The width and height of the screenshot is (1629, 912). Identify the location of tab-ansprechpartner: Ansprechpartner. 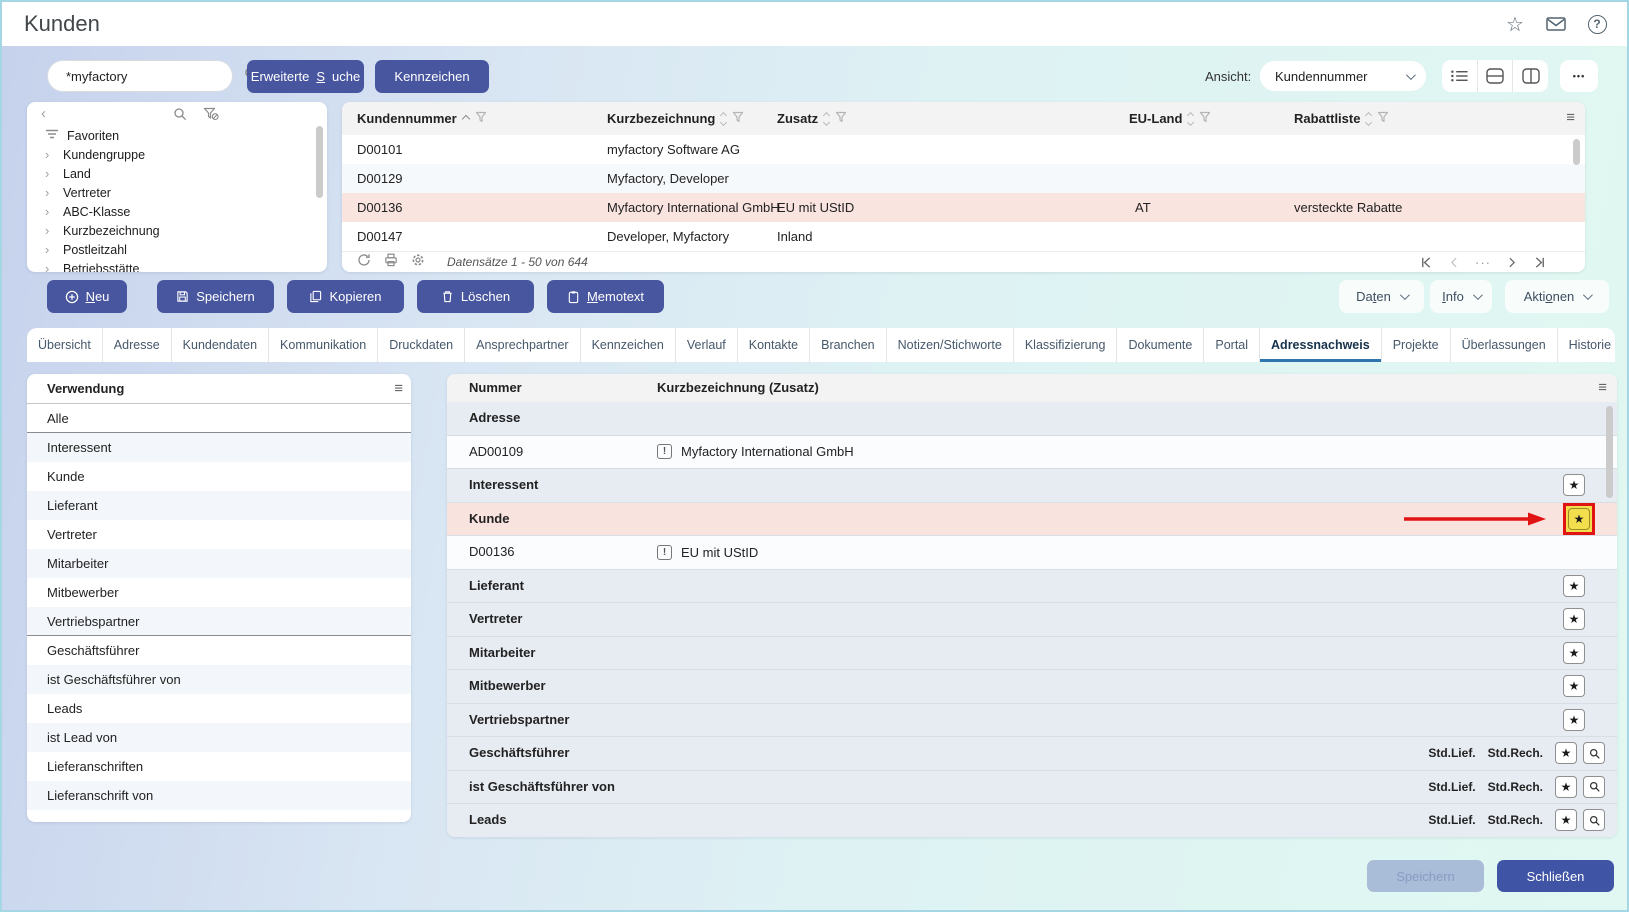
(523, 345).